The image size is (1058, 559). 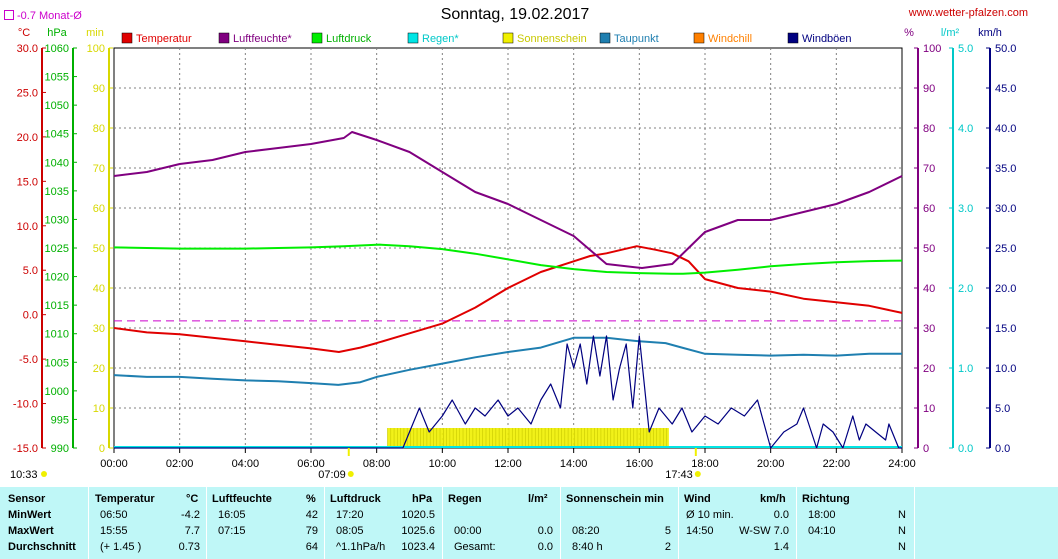 What do you see at coordinates (781, 547) in the screenshot?
I see `stat-wind-val: 1.4` at bounding box center [781, 547].